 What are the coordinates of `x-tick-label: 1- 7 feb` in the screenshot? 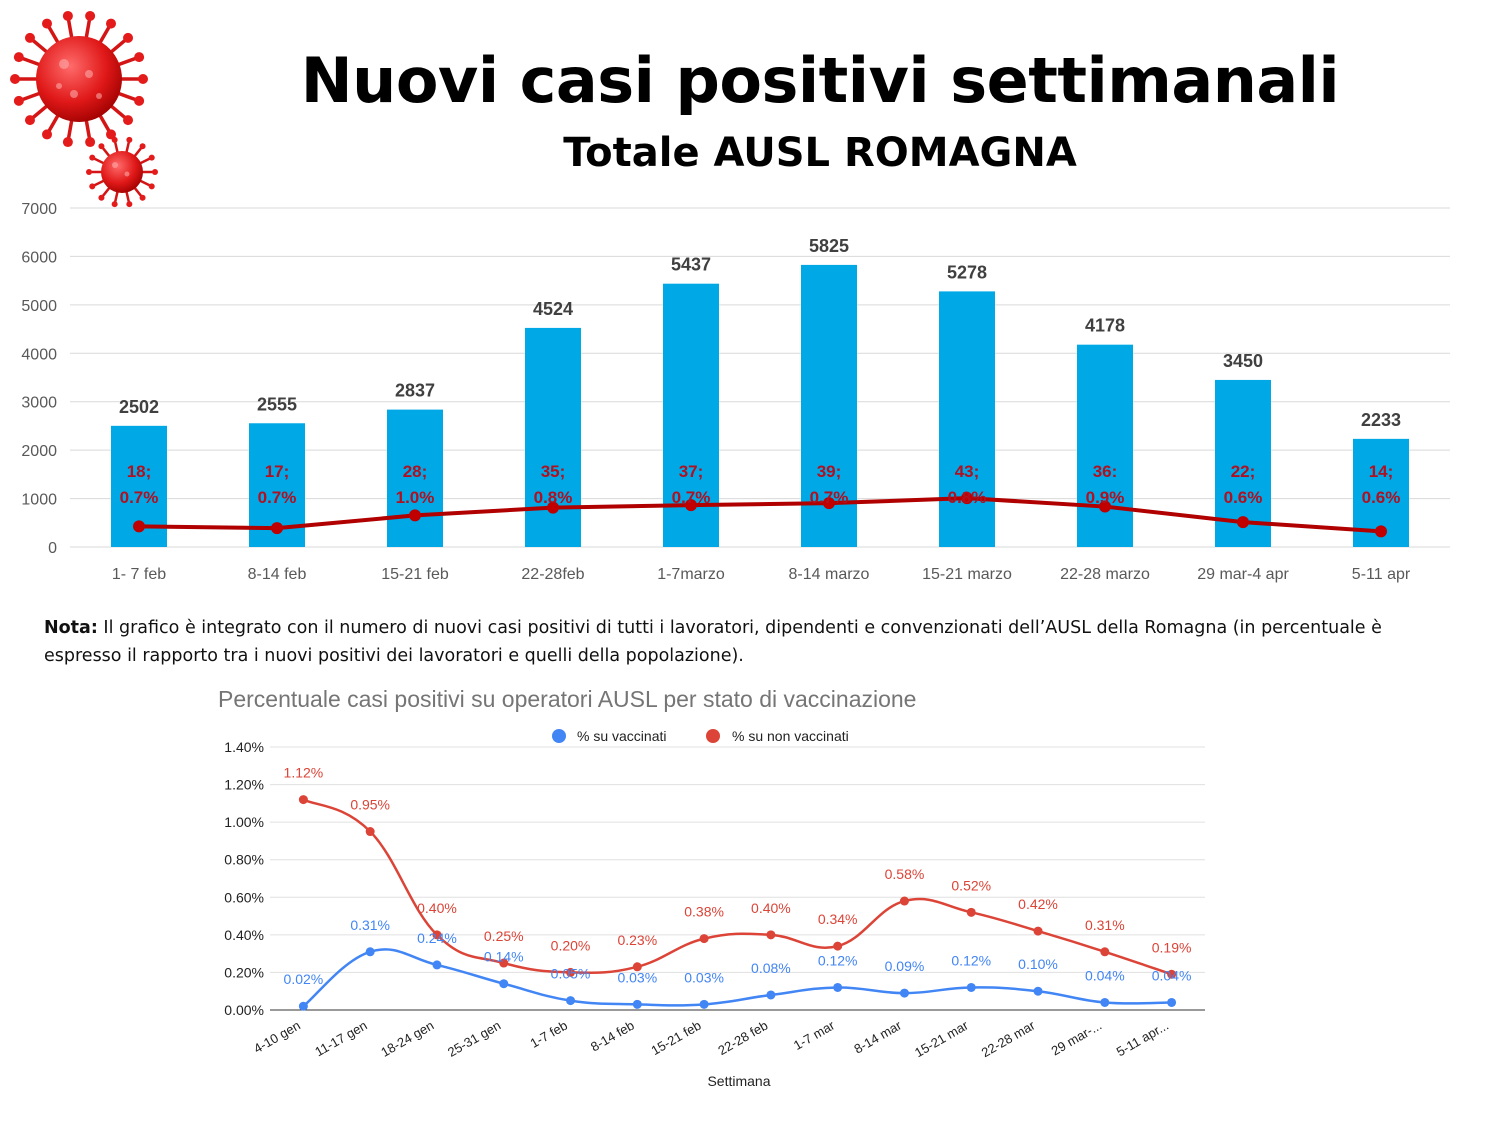 It's located at (139, 574).